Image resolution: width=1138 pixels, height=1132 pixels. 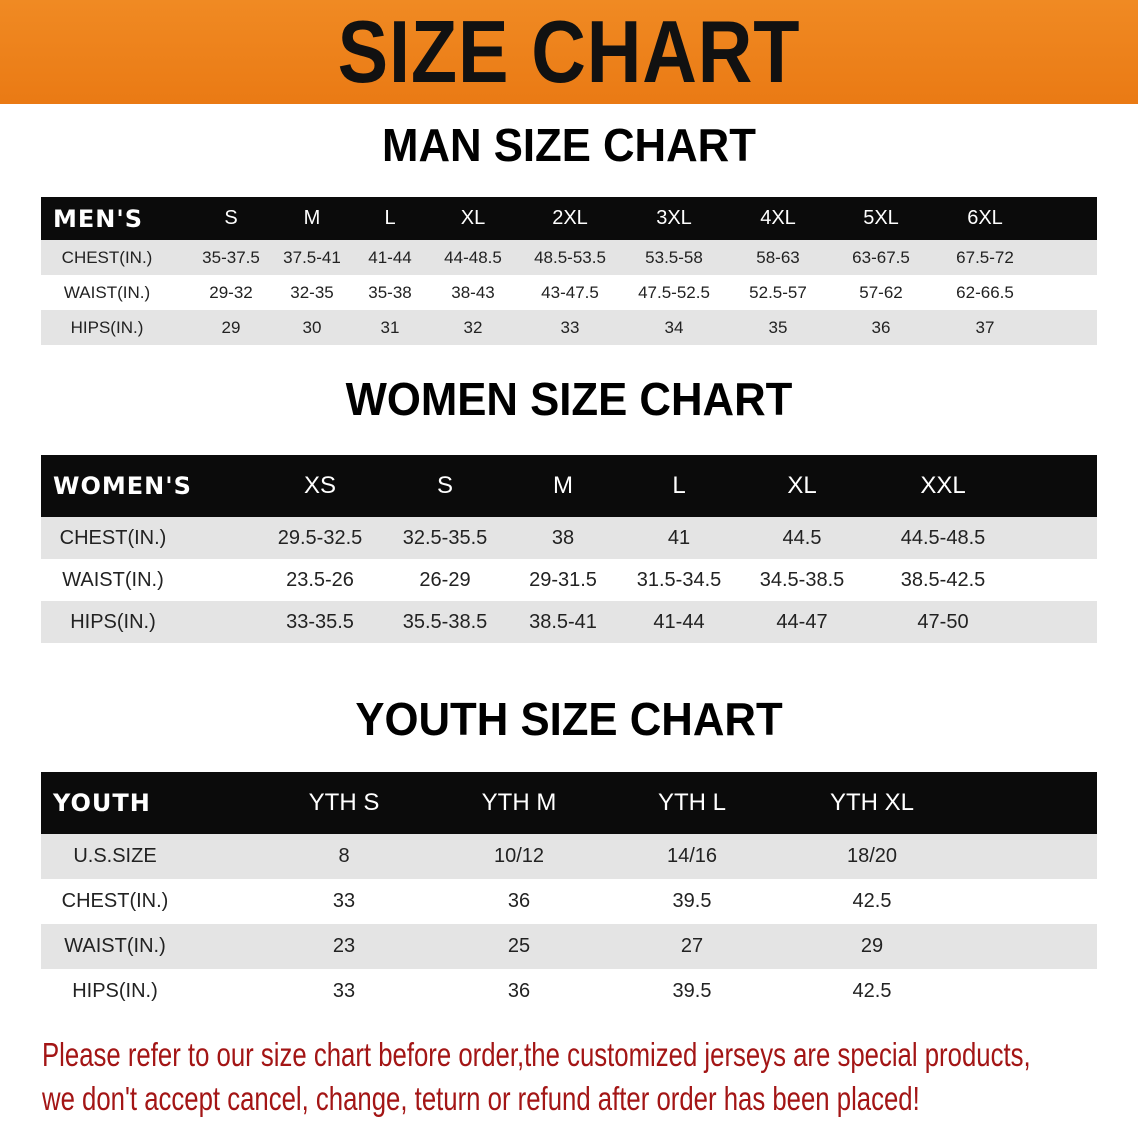 I want to click on measurement-value: 10/12, so click(x=519, y=856).